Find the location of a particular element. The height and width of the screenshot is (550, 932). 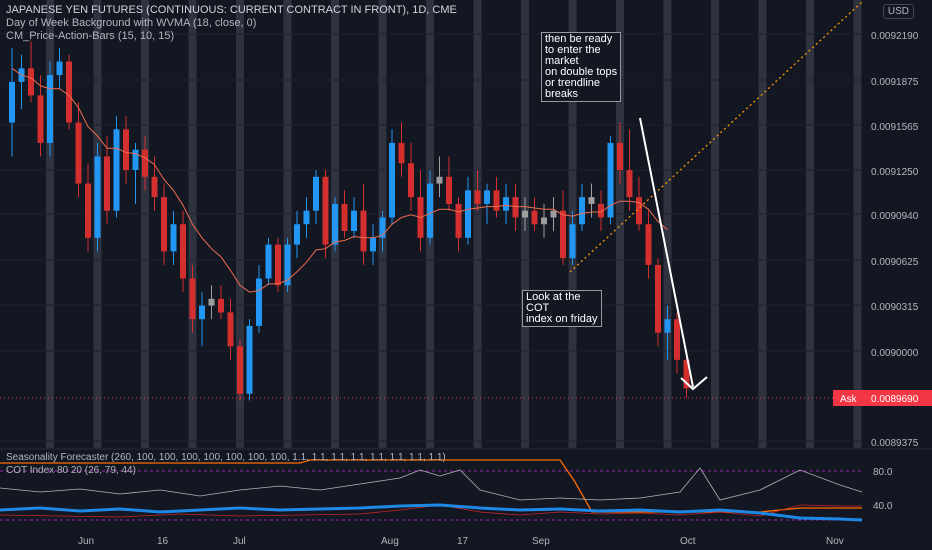

note-cot-index: Look at the COT index on friday is located at coordinates (562, 308).